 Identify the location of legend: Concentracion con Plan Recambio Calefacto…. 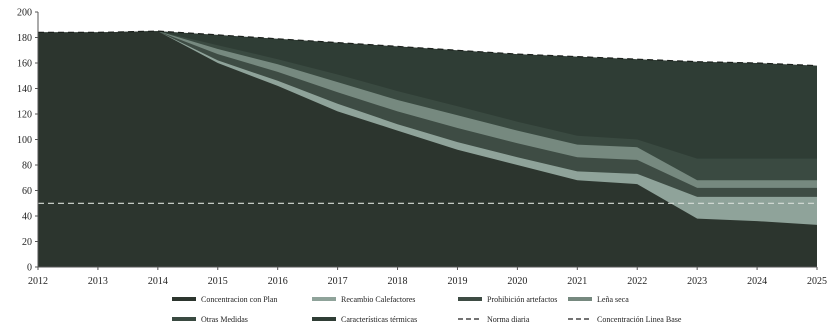
(427, 309).